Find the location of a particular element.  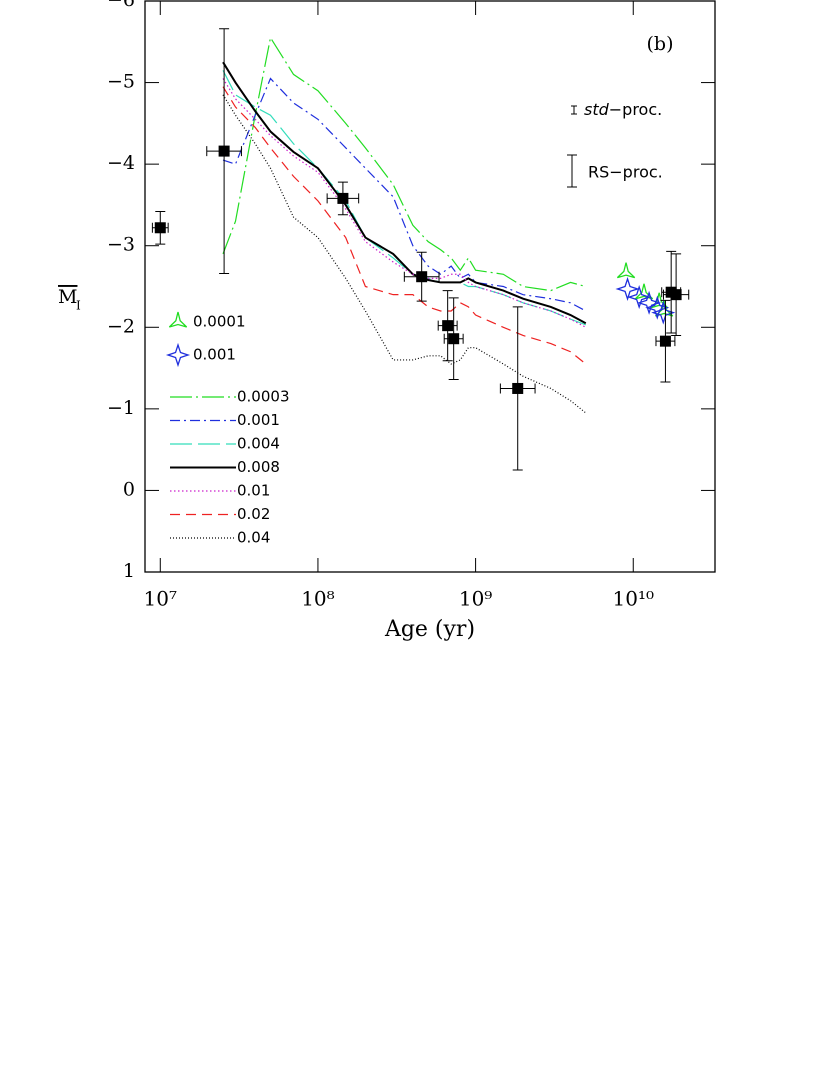

legend-label: RS−proc. is located at coordinates (625, 172).